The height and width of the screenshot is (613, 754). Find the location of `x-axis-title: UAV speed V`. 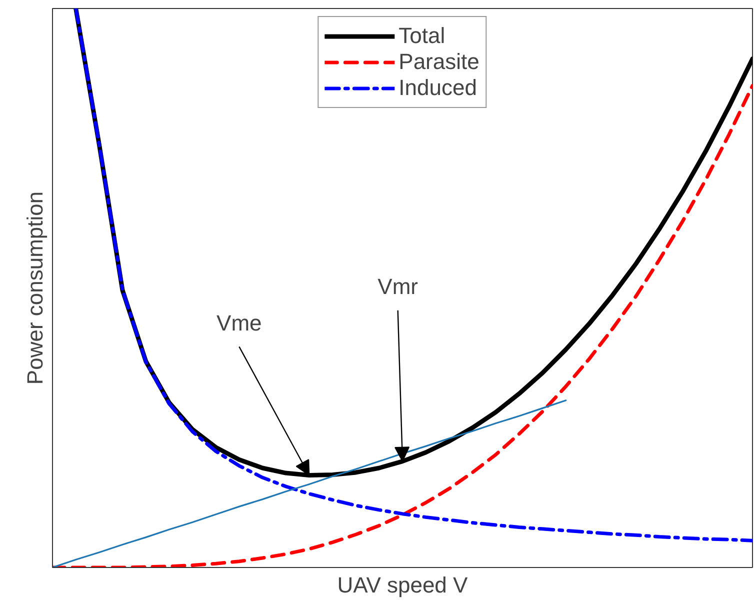

x-axis-title: UAV speed V is located at coordinates (402, 585).